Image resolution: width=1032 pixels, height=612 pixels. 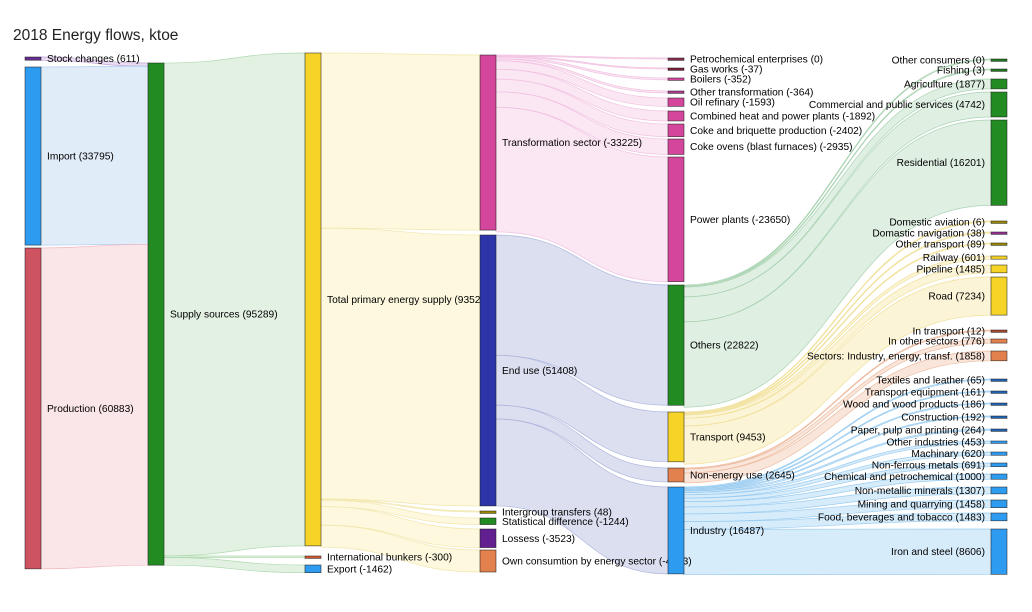 I want to click on label-export: Export (-1462), so click(x=359, y=569).